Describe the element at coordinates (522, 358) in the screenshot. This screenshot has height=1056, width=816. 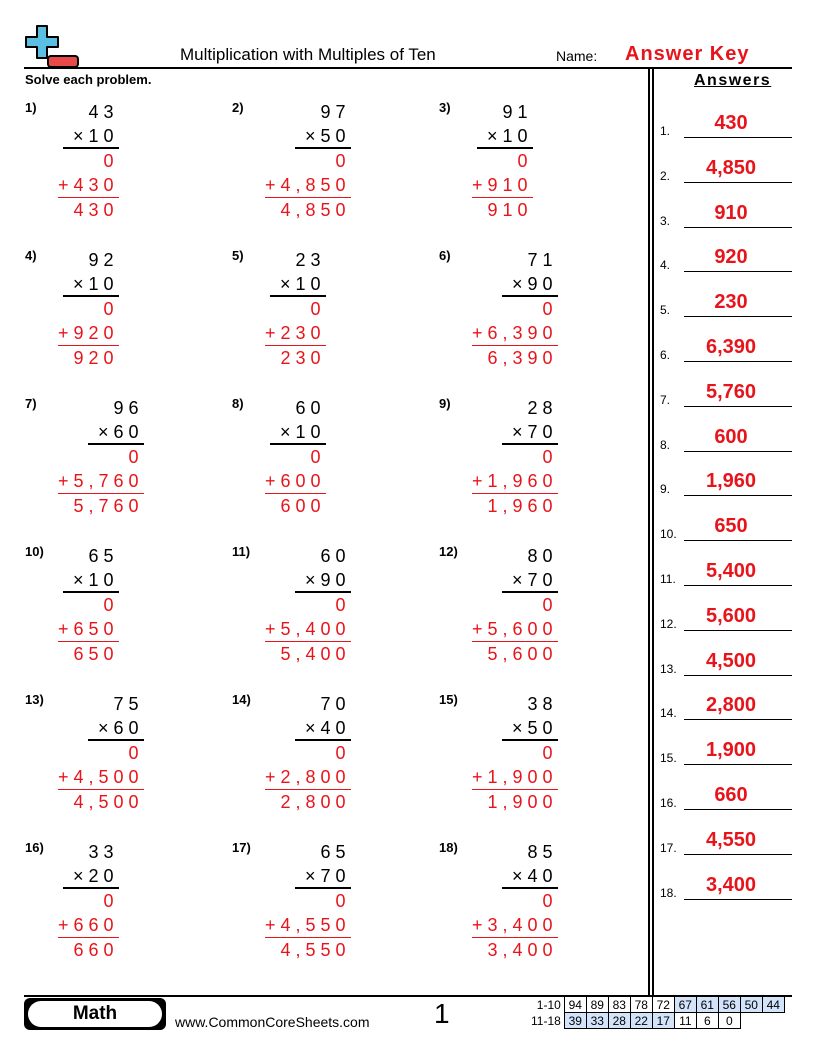
I see `product: 6,390` at that location.